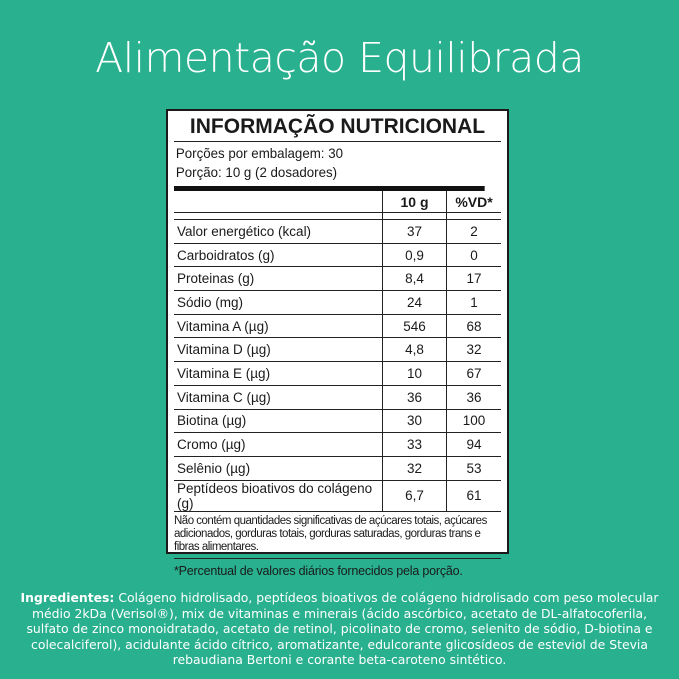  I want to click on nutrient-name: Valor energético (kcal), so click(278, 231).